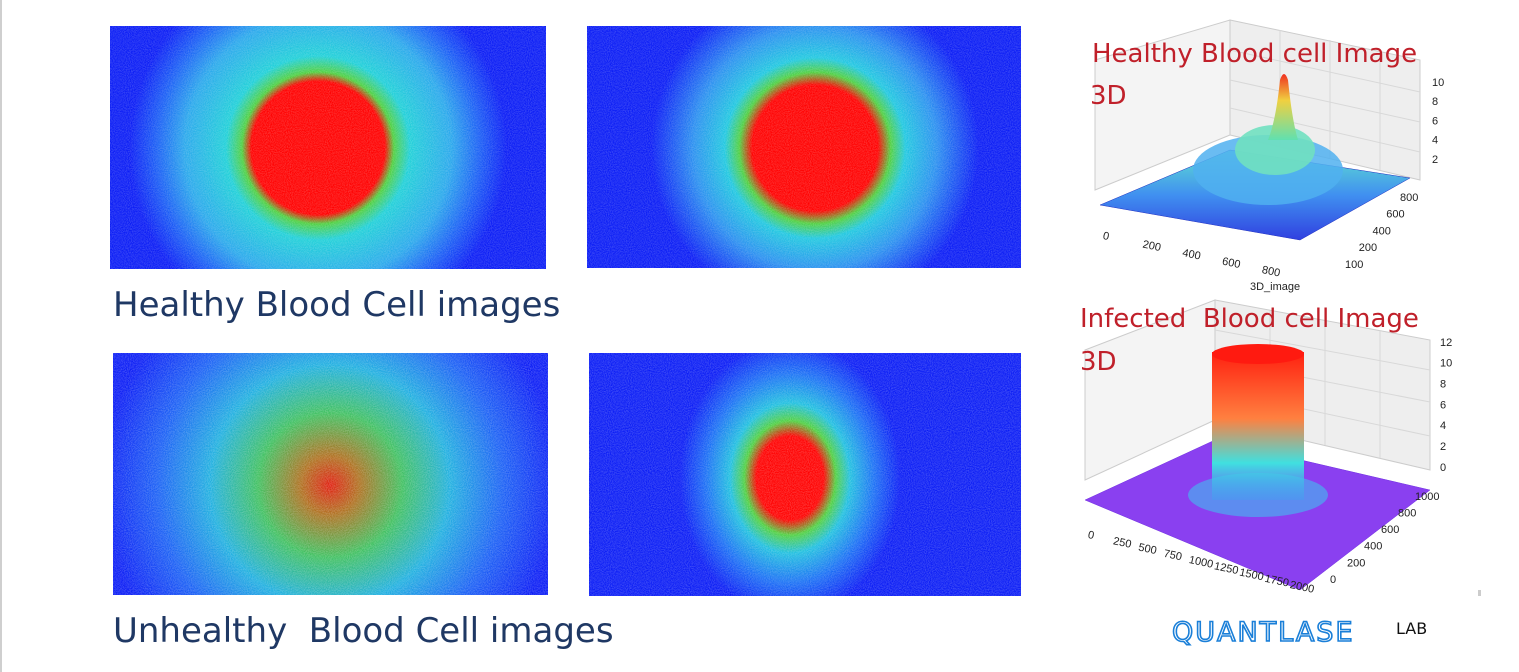  Describe the element at coordinates (1191, 255) in the screenshot. I see `x-tick-label: 400` at that location.